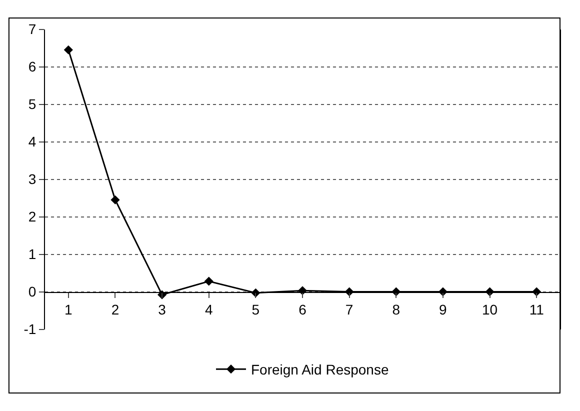  Describe the element at coordinates (115, 310) in the screenshot. I see `x-tick-label: 2` at that location.